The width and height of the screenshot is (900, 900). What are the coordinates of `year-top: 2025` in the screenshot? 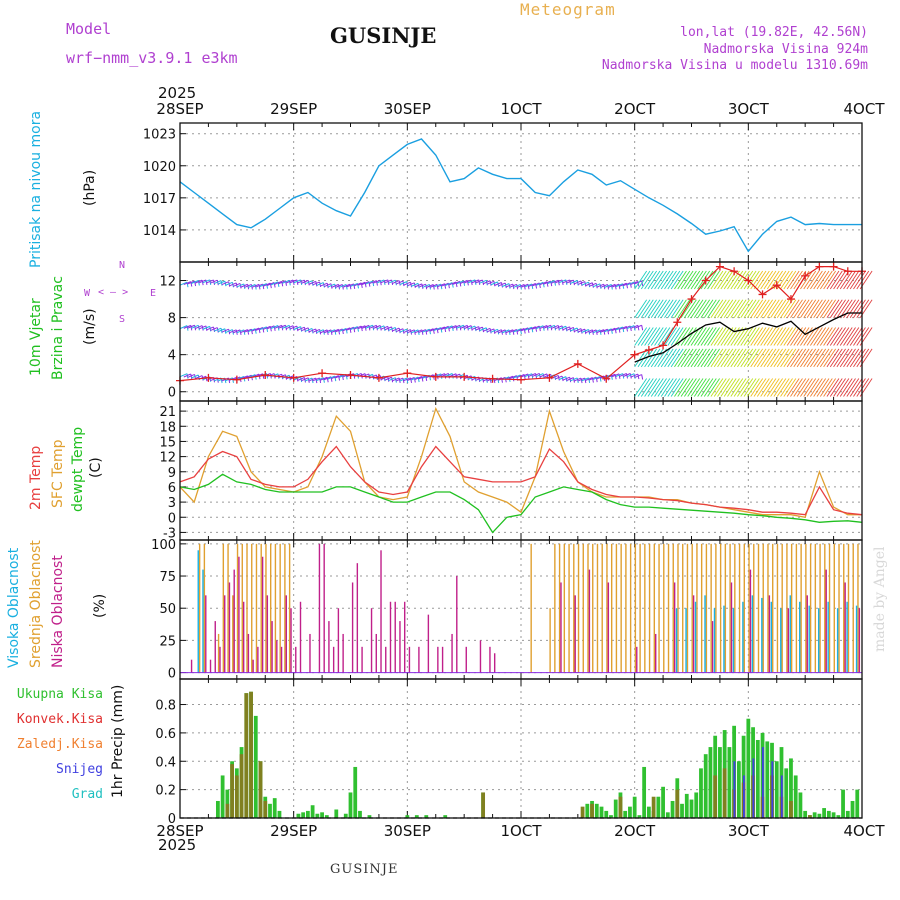 It's located at (177, 93).